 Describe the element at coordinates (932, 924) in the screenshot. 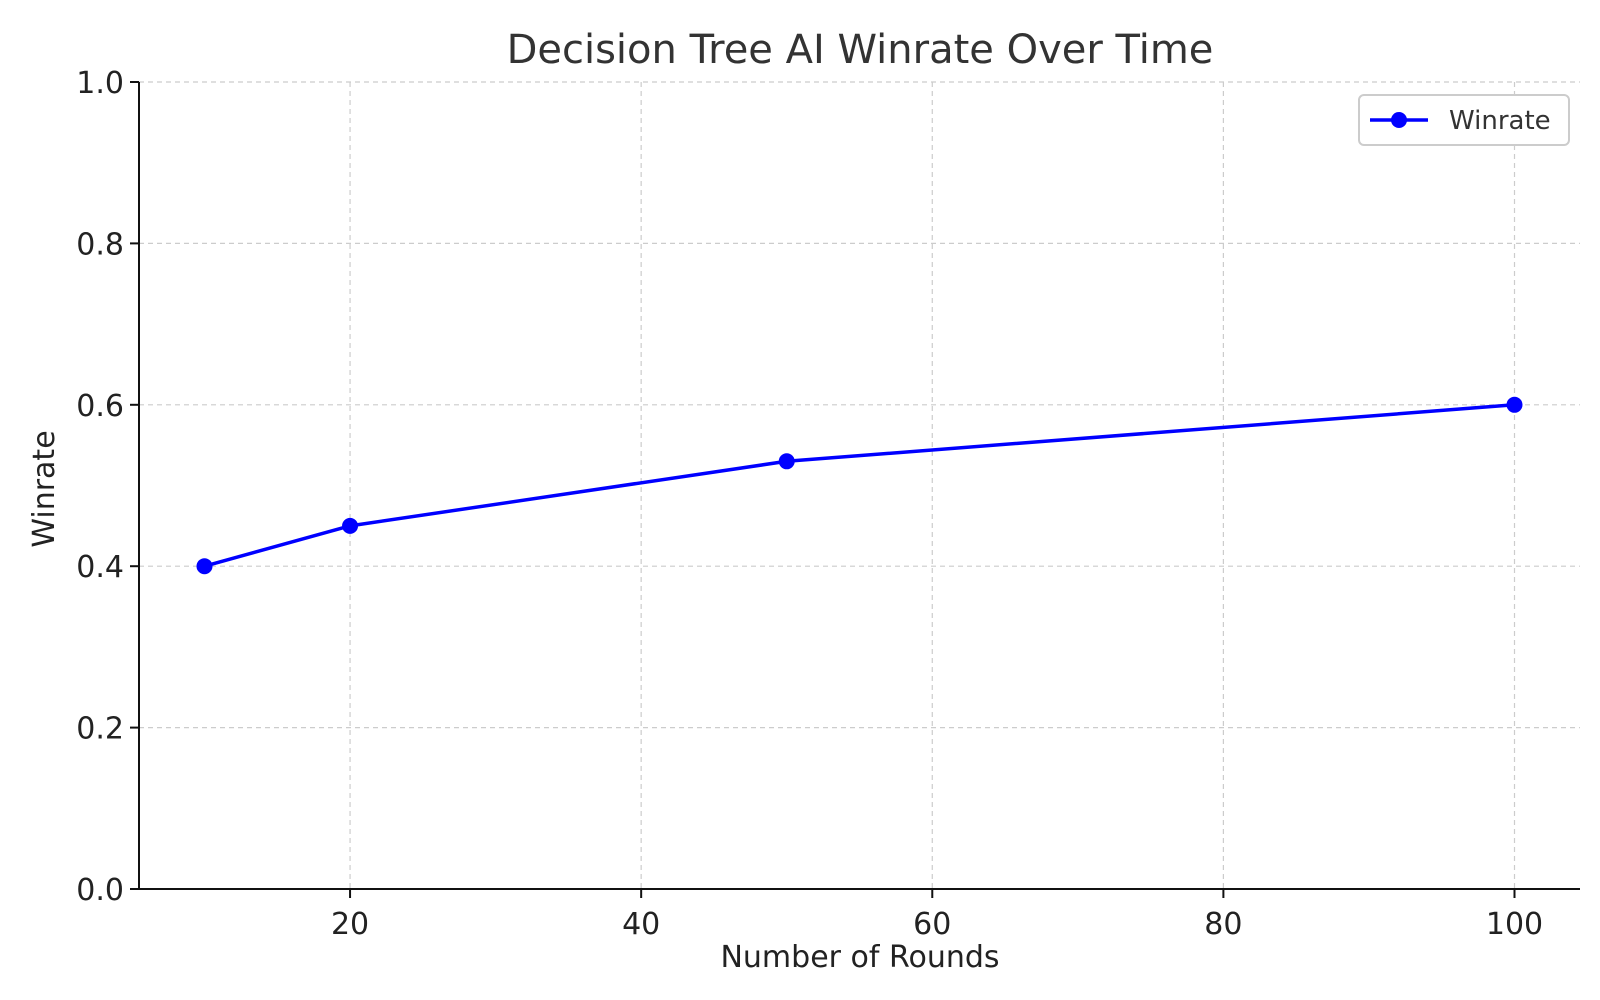

I see `x-tick-label-2: 60` at that location.